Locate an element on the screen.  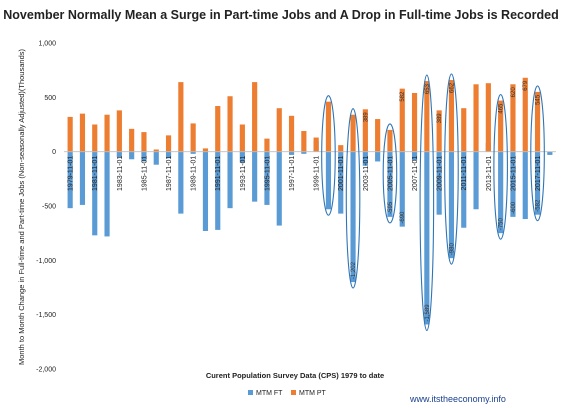
x-tick-label: 1999-11-01 is located at coordinates (317, 173).